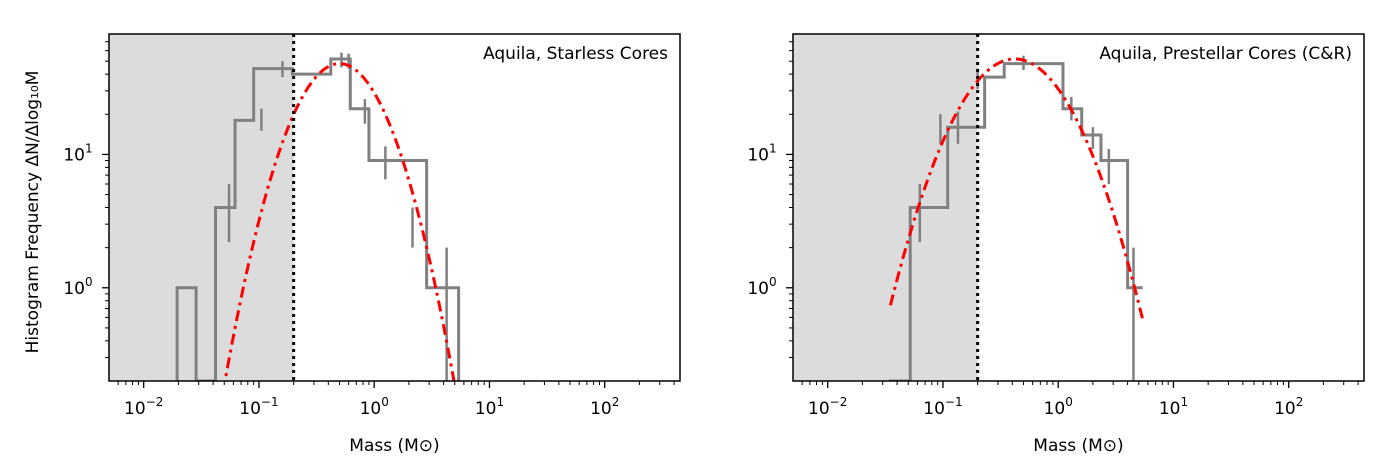 Image resolution: width=1382 pixels, height=473 pixels. What do you see at coordinates (1225, 54) in the screenshot?
I see `panel-annotation: Aquila, Prestellar Cores (C&R)` at bounding box center [1225, 54].